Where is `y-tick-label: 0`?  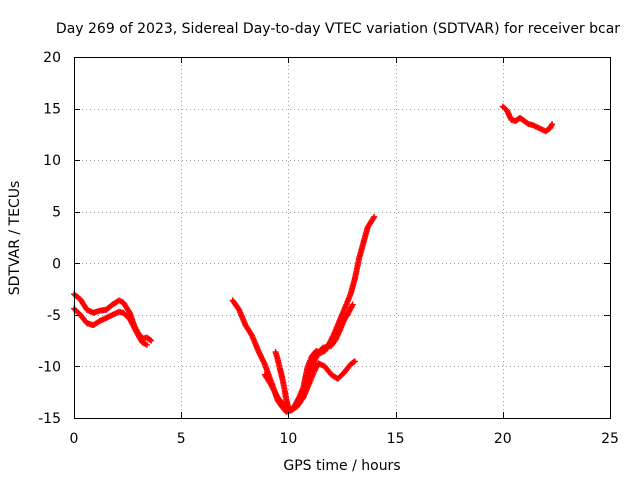
y-tick-label: 0 is located at coordinates (56, 264).